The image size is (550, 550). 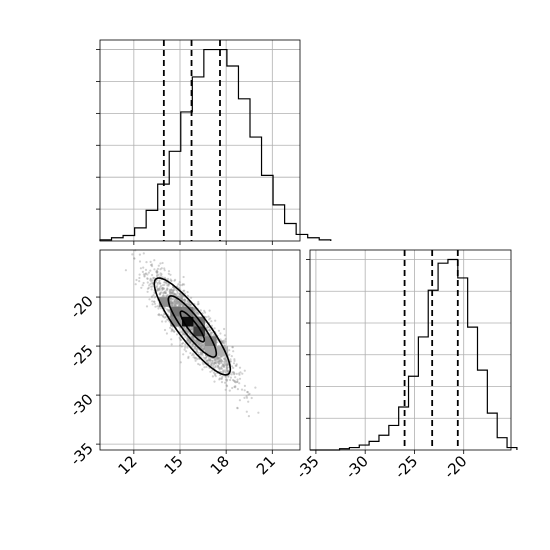 What do you see at coordinates (82, 405) in the screenshot?
I see `joint-ytick-label: -30` at bounding box center [82, 405].